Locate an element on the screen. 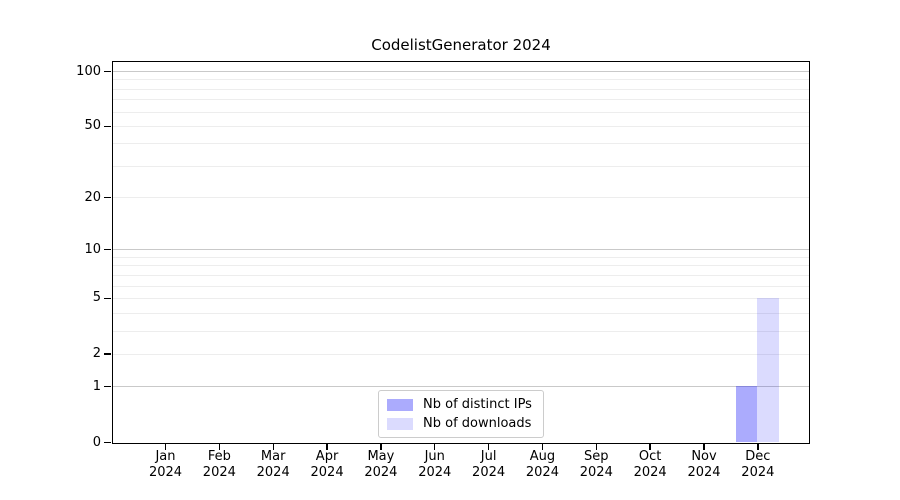 This screenshot has width=900, height=500. y-tick-label: 2 is located at coordinates (96, 354).